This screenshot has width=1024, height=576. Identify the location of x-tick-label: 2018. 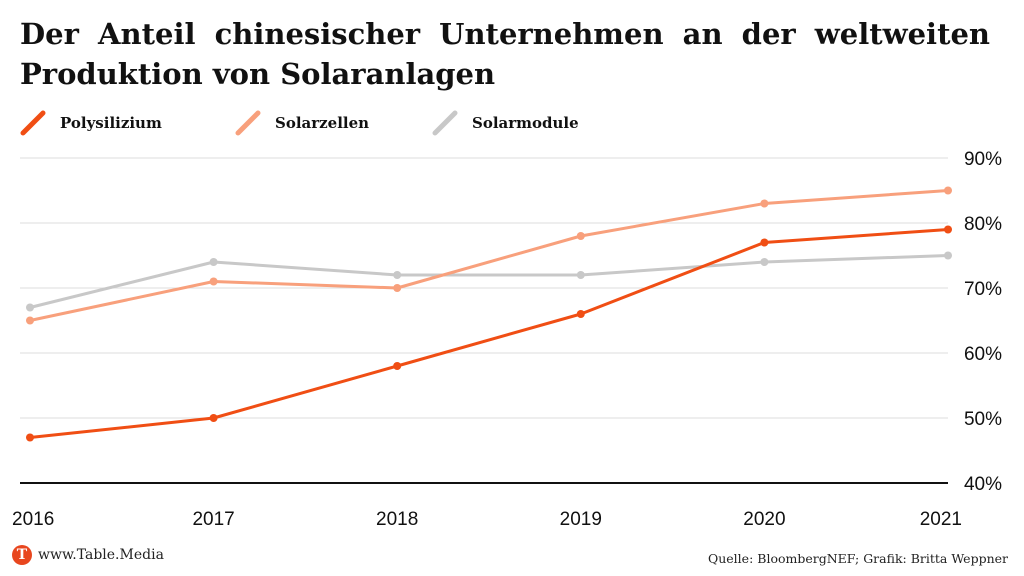
(397, 519).